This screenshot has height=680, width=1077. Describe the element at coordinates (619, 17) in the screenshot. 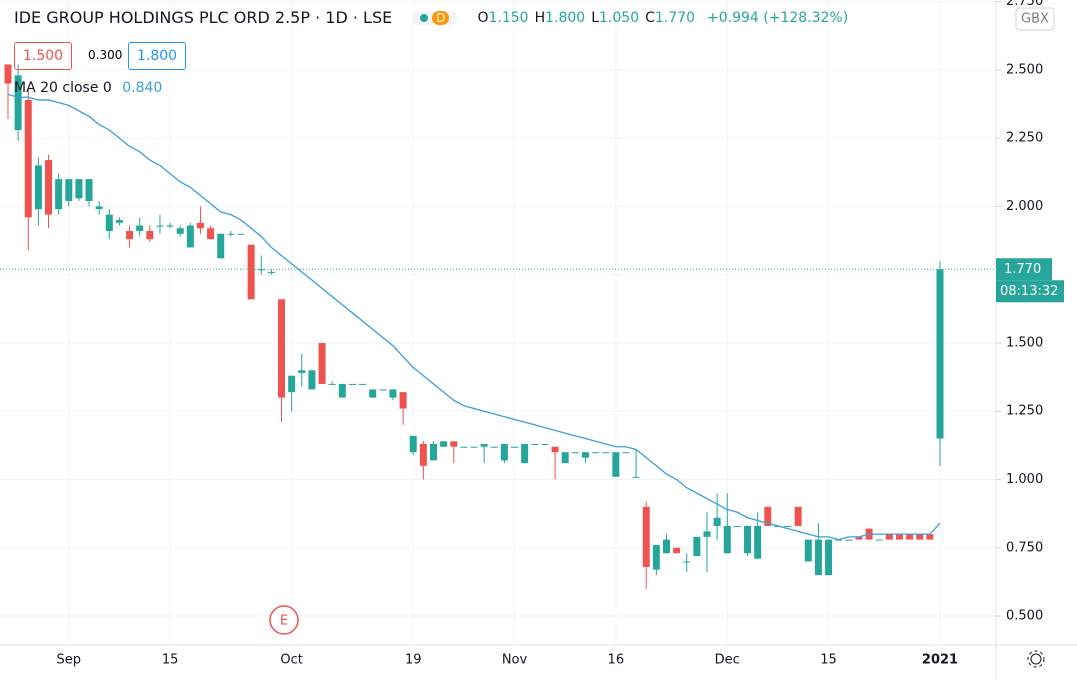

I see `ohlc-value: 1.050` at that location.